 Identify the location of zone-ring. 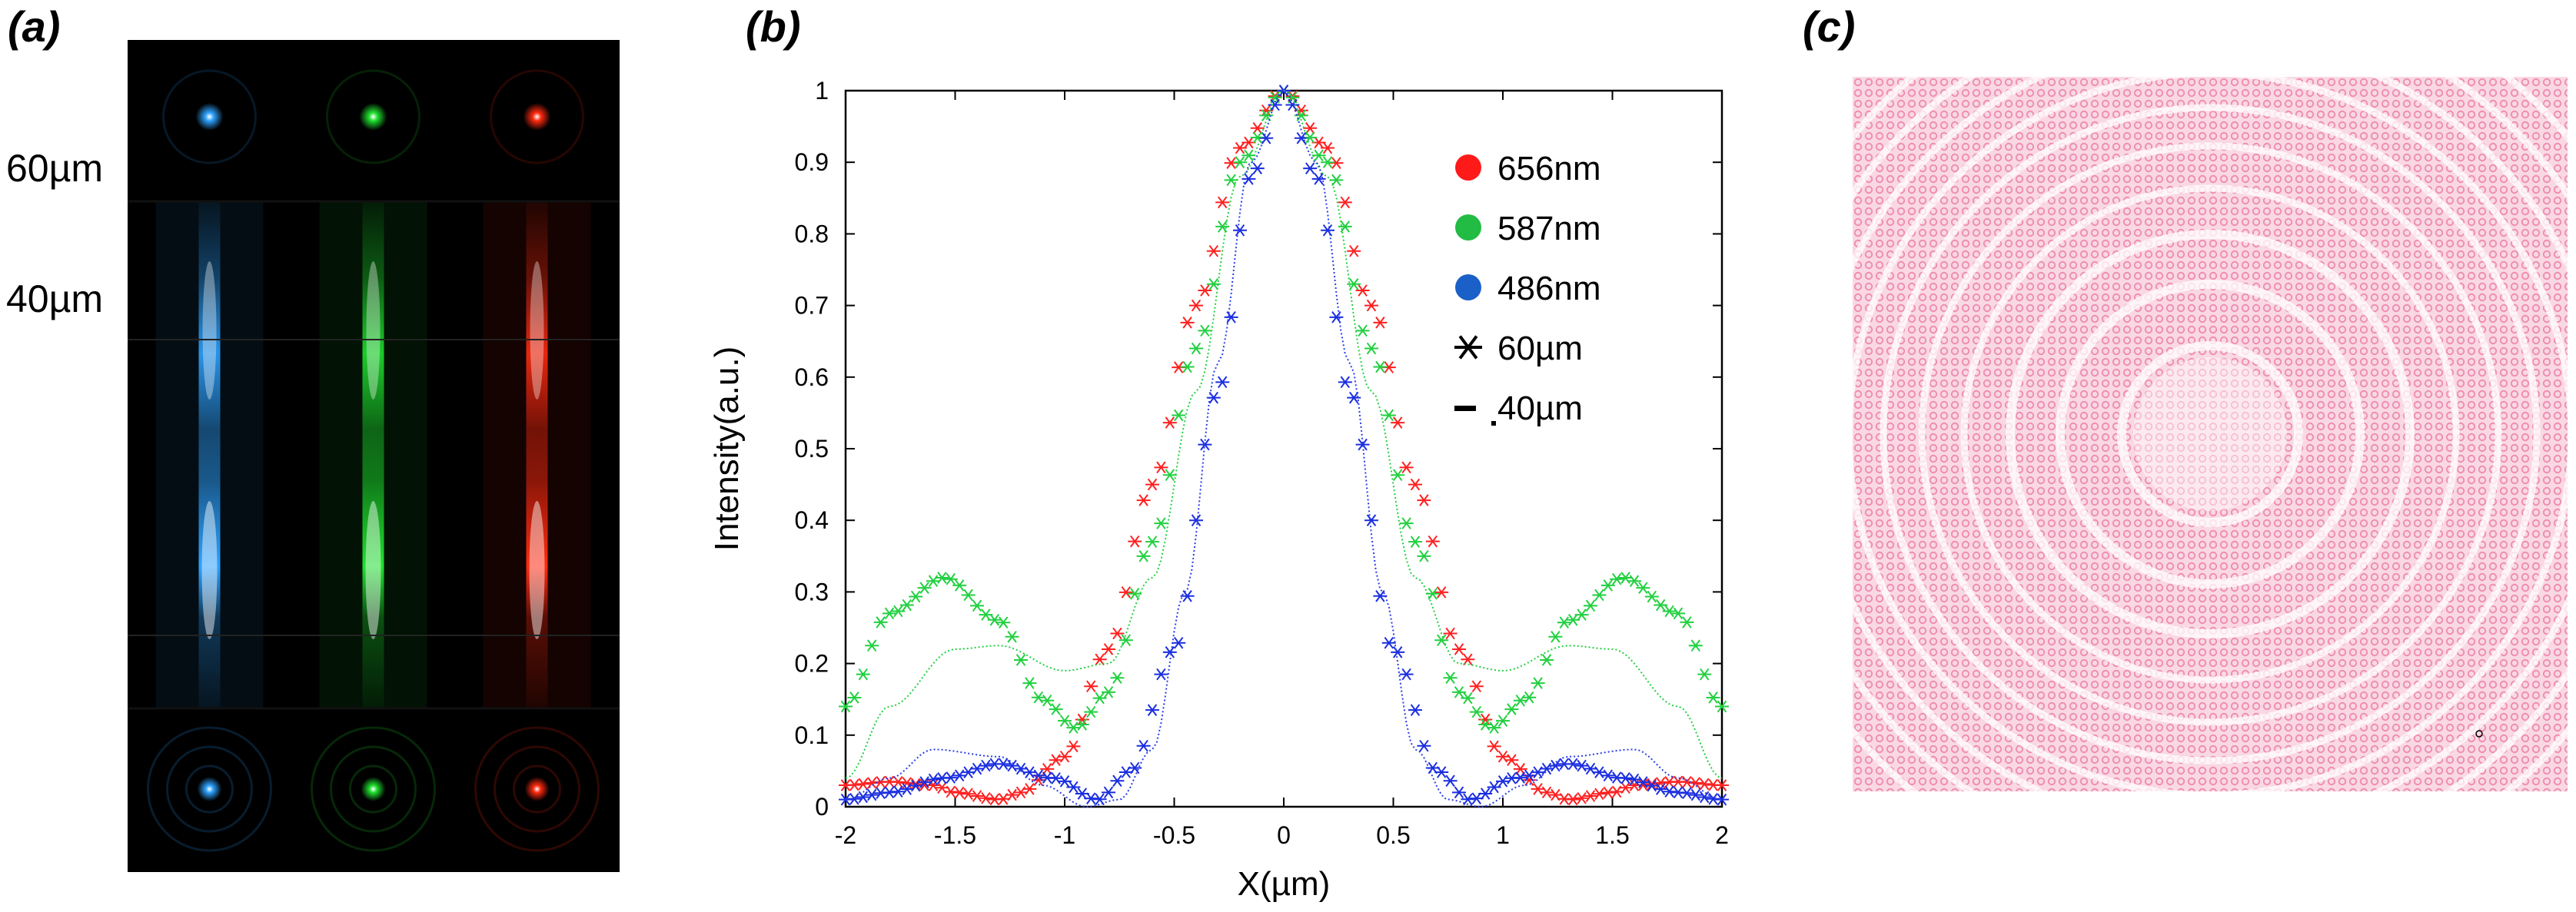
(2210, 434).